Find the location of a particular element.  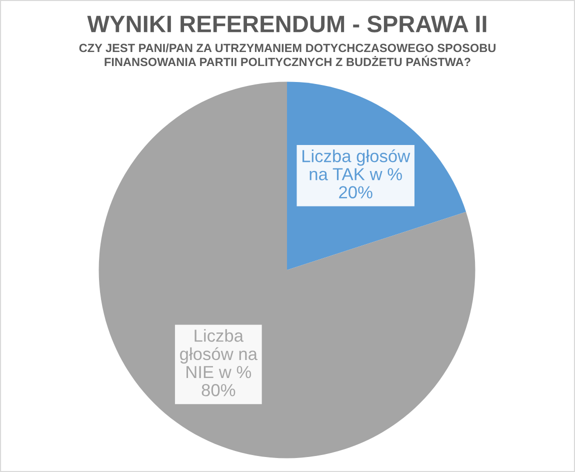

data-label: 20% is located at coordinates (355, 192).